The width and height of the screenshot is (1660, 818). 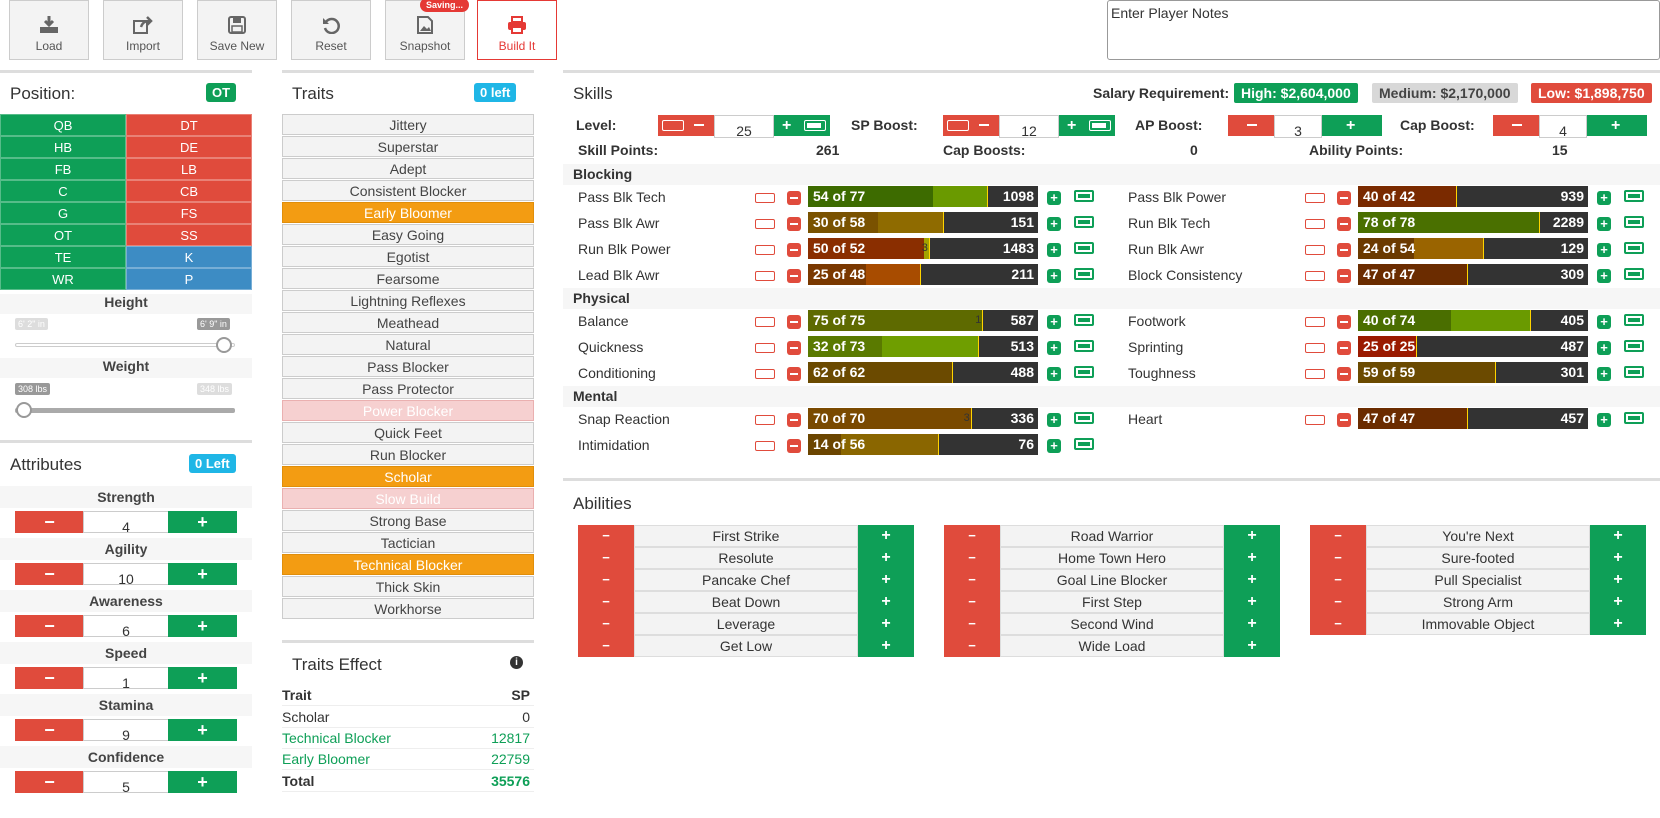 What do you see at coordinates (408, 366) in the screenshot?
I see `trait-pass-blocker: Pass Blocker` at bounding box center [408, 366].